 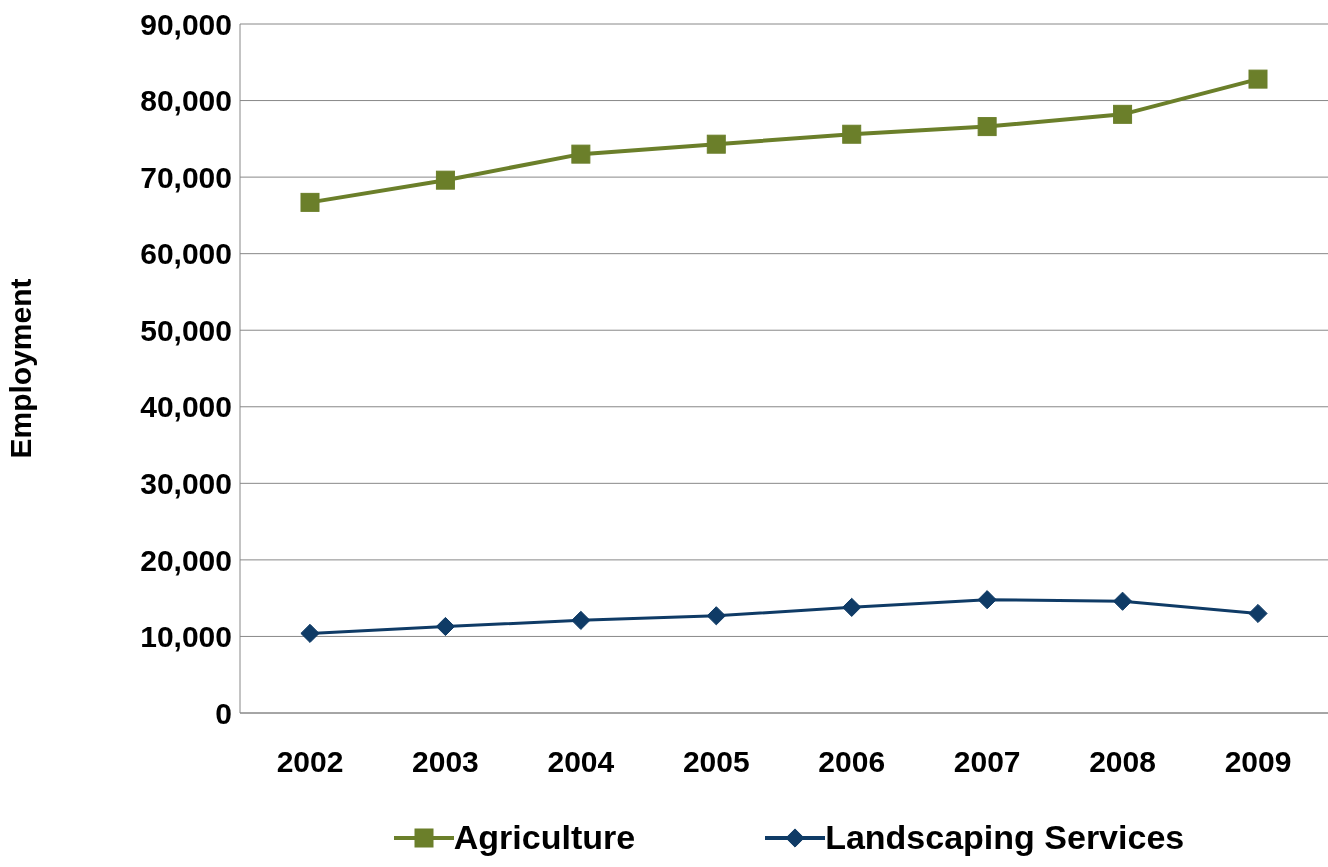 What do you see at coordinates (186, 483) in the screenshot?
I see `y-tick-label: 30,000` at bounding box center [186, 483].